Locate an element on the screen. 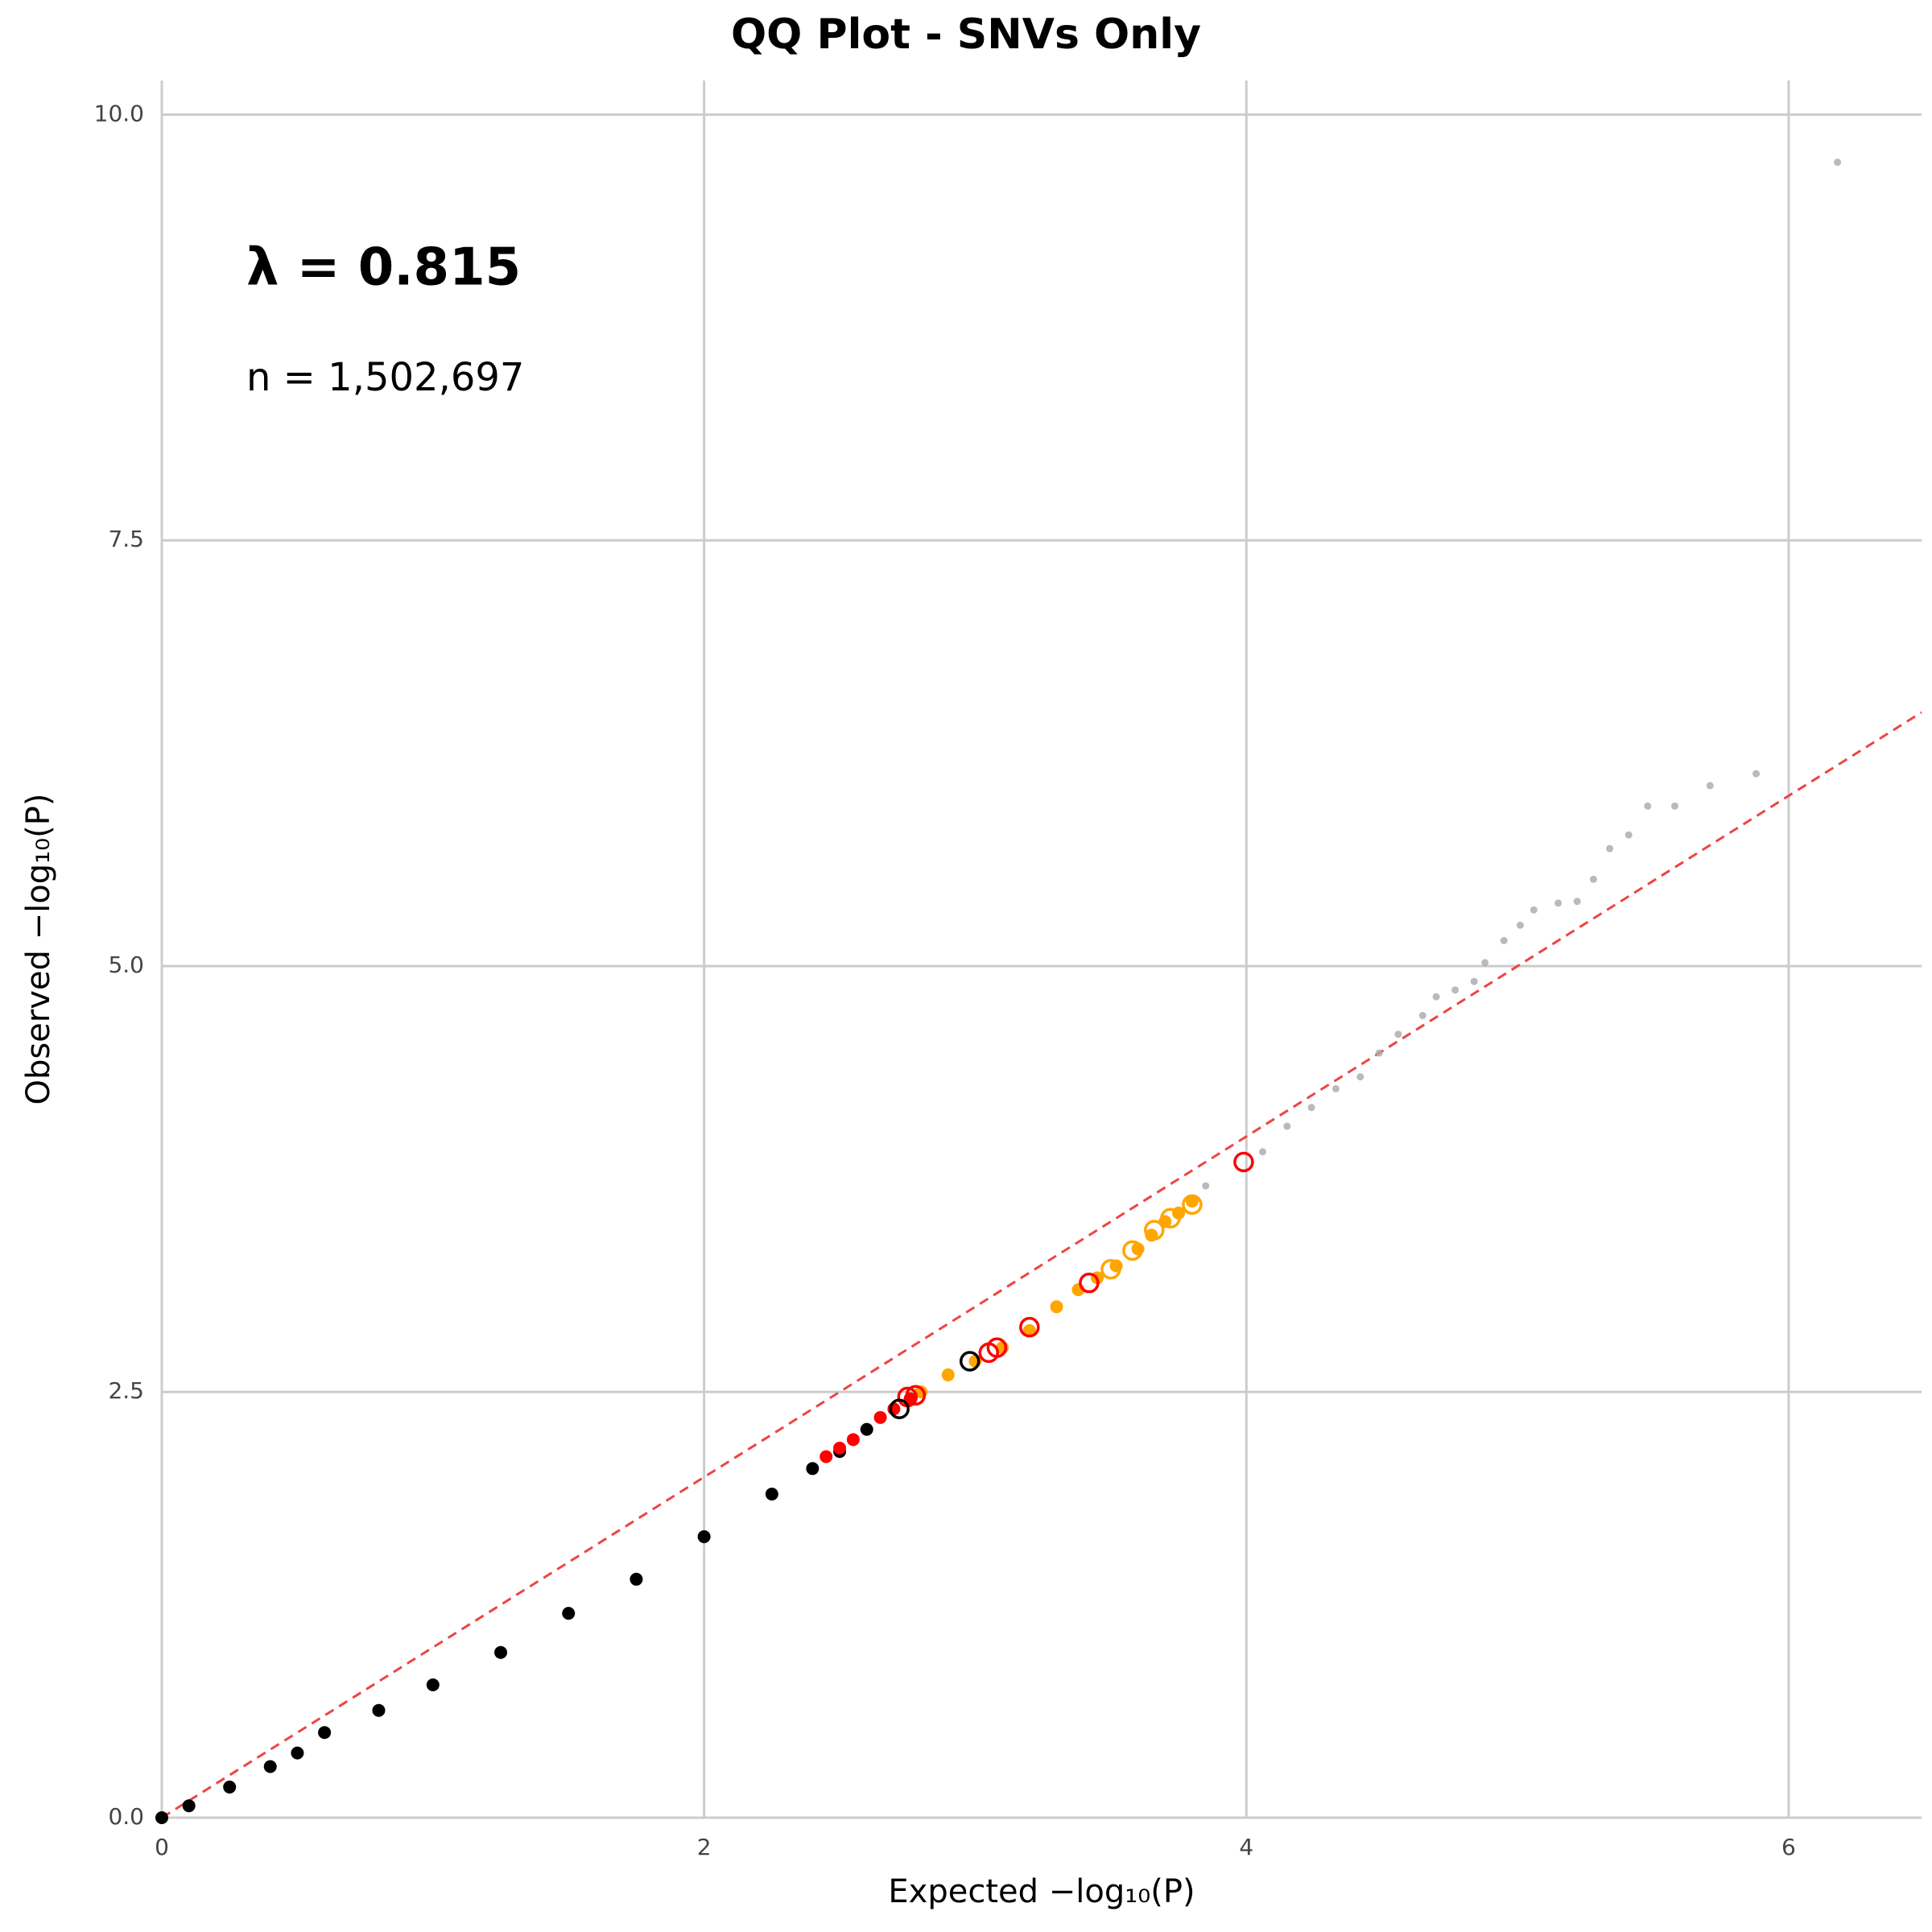 This screenshot has height=1932, width=1932. x-tick-label: 0 is located at coordinates (162, 1847).